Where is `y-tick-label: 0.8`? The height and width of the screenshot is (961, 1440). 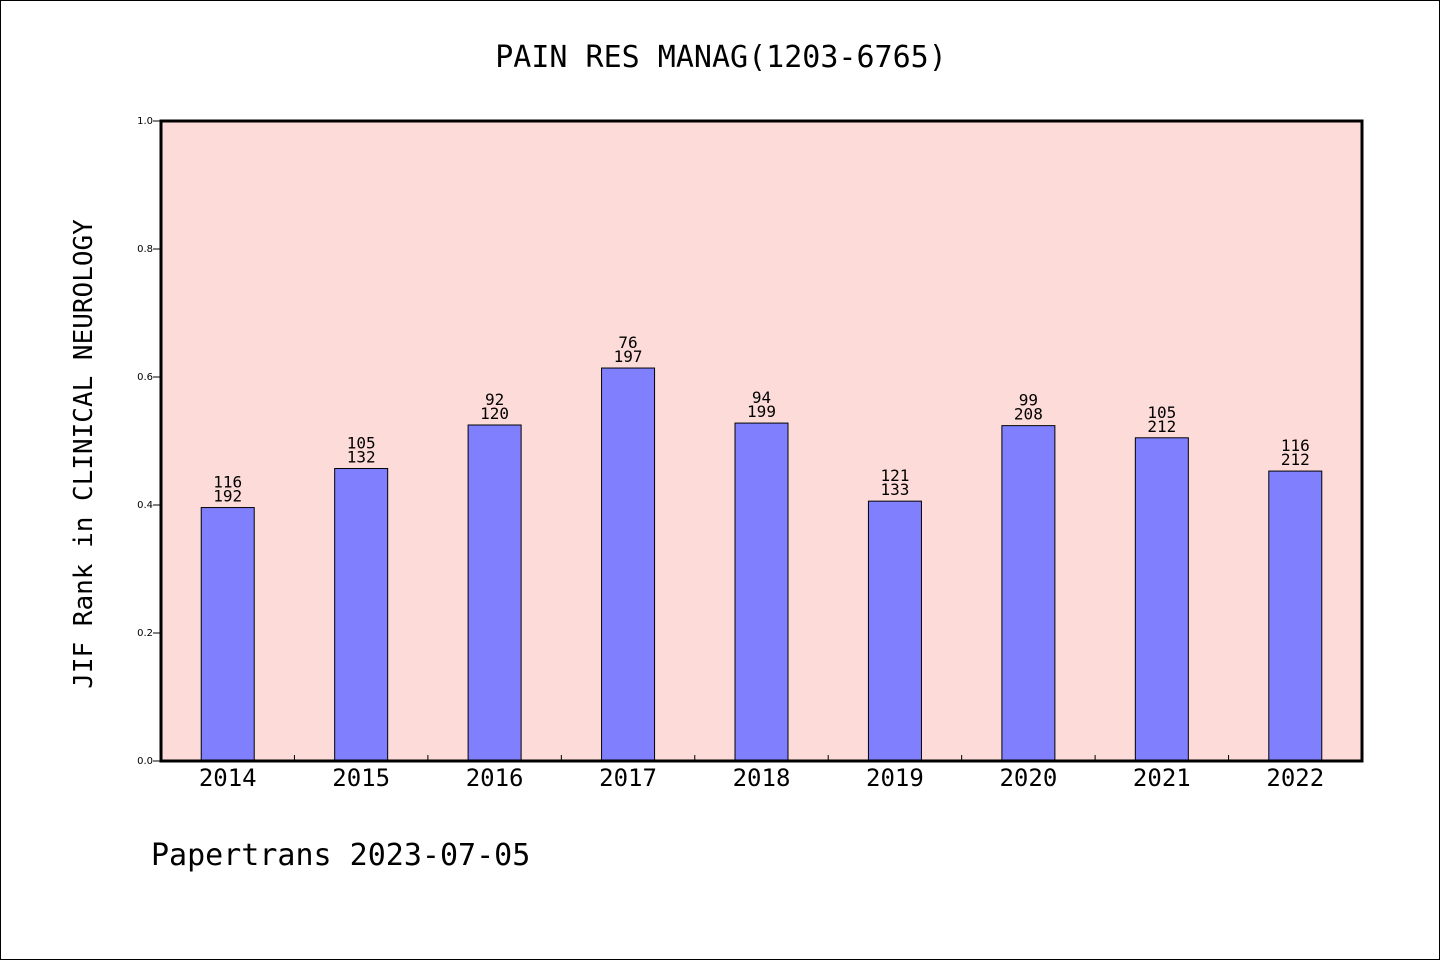 y-tick-label: 0.8 is located at coordinates (145, 249).